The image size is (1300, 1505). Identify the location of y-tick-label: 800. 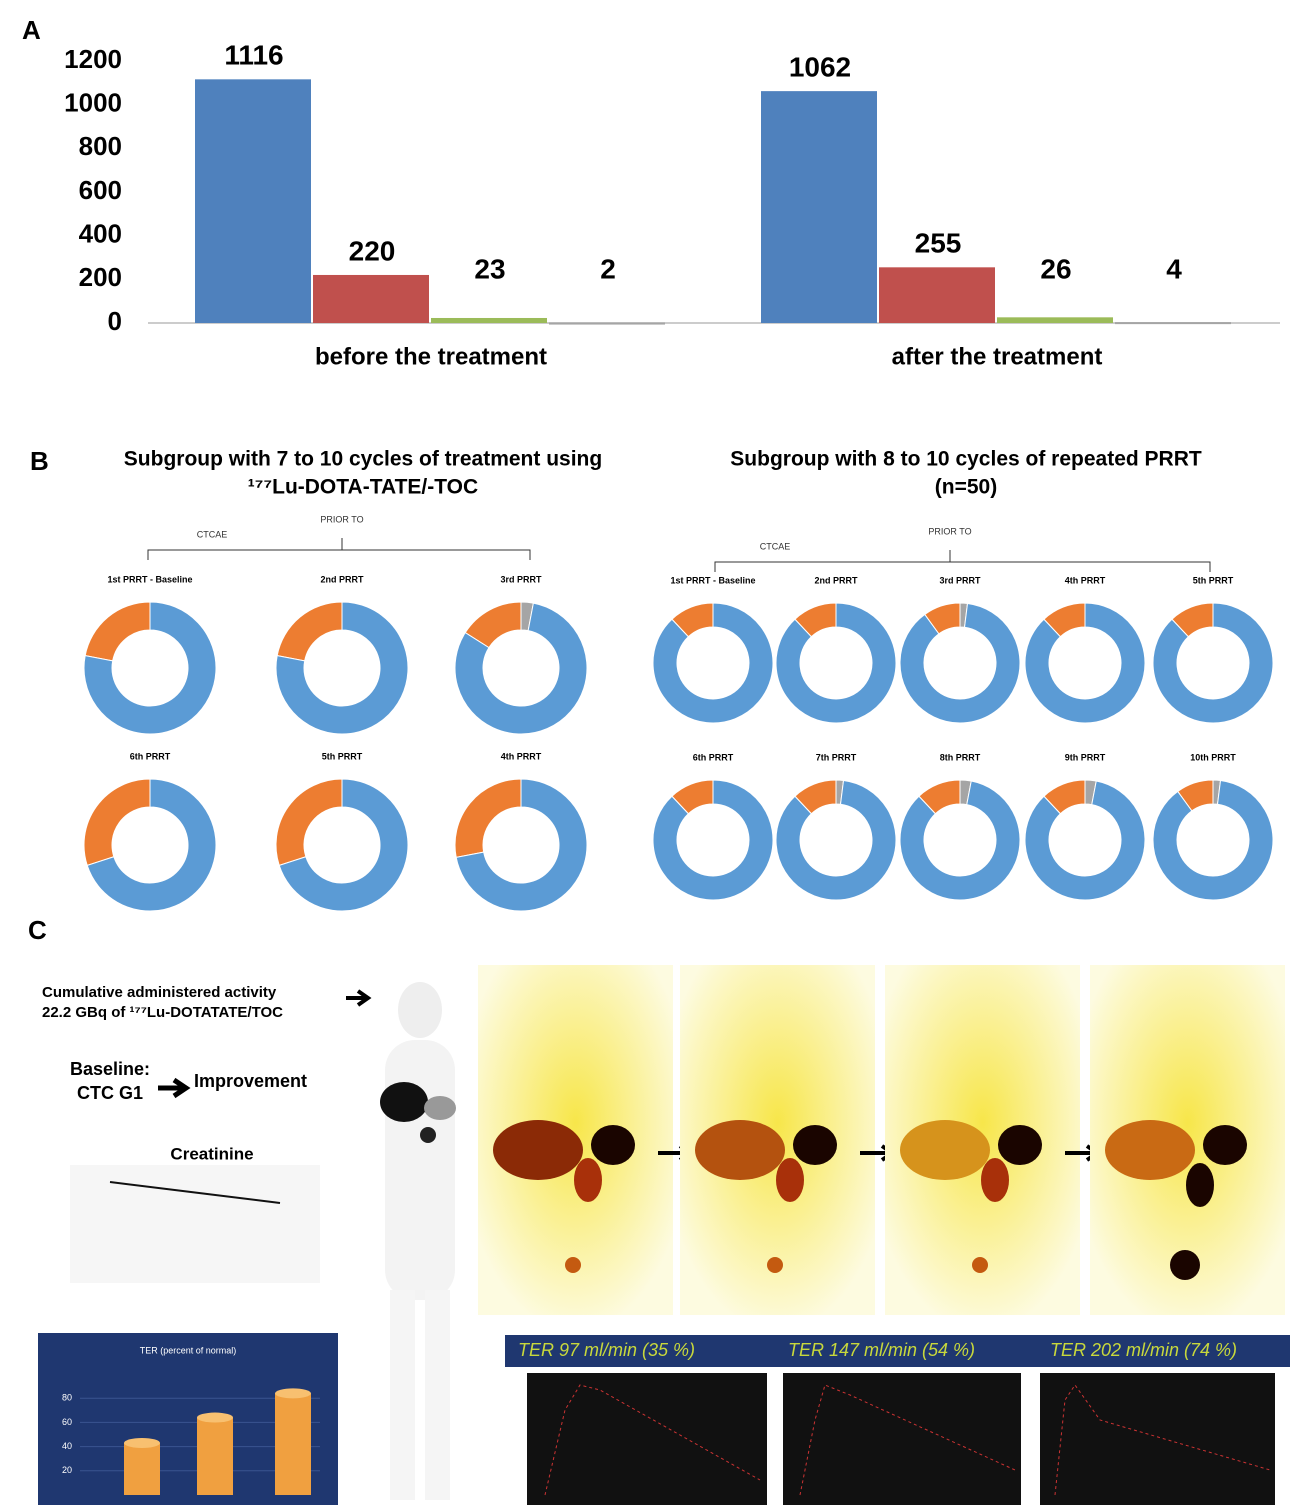
(100, 146).